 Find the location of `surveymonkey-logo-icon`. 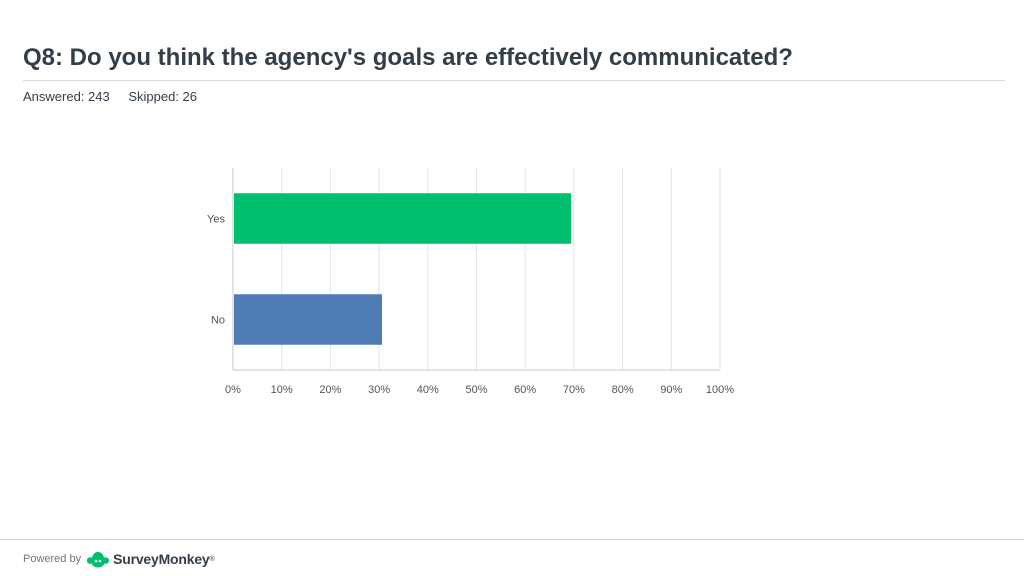

surveymonkey-logo-icon is located at coordinates (98, 559).